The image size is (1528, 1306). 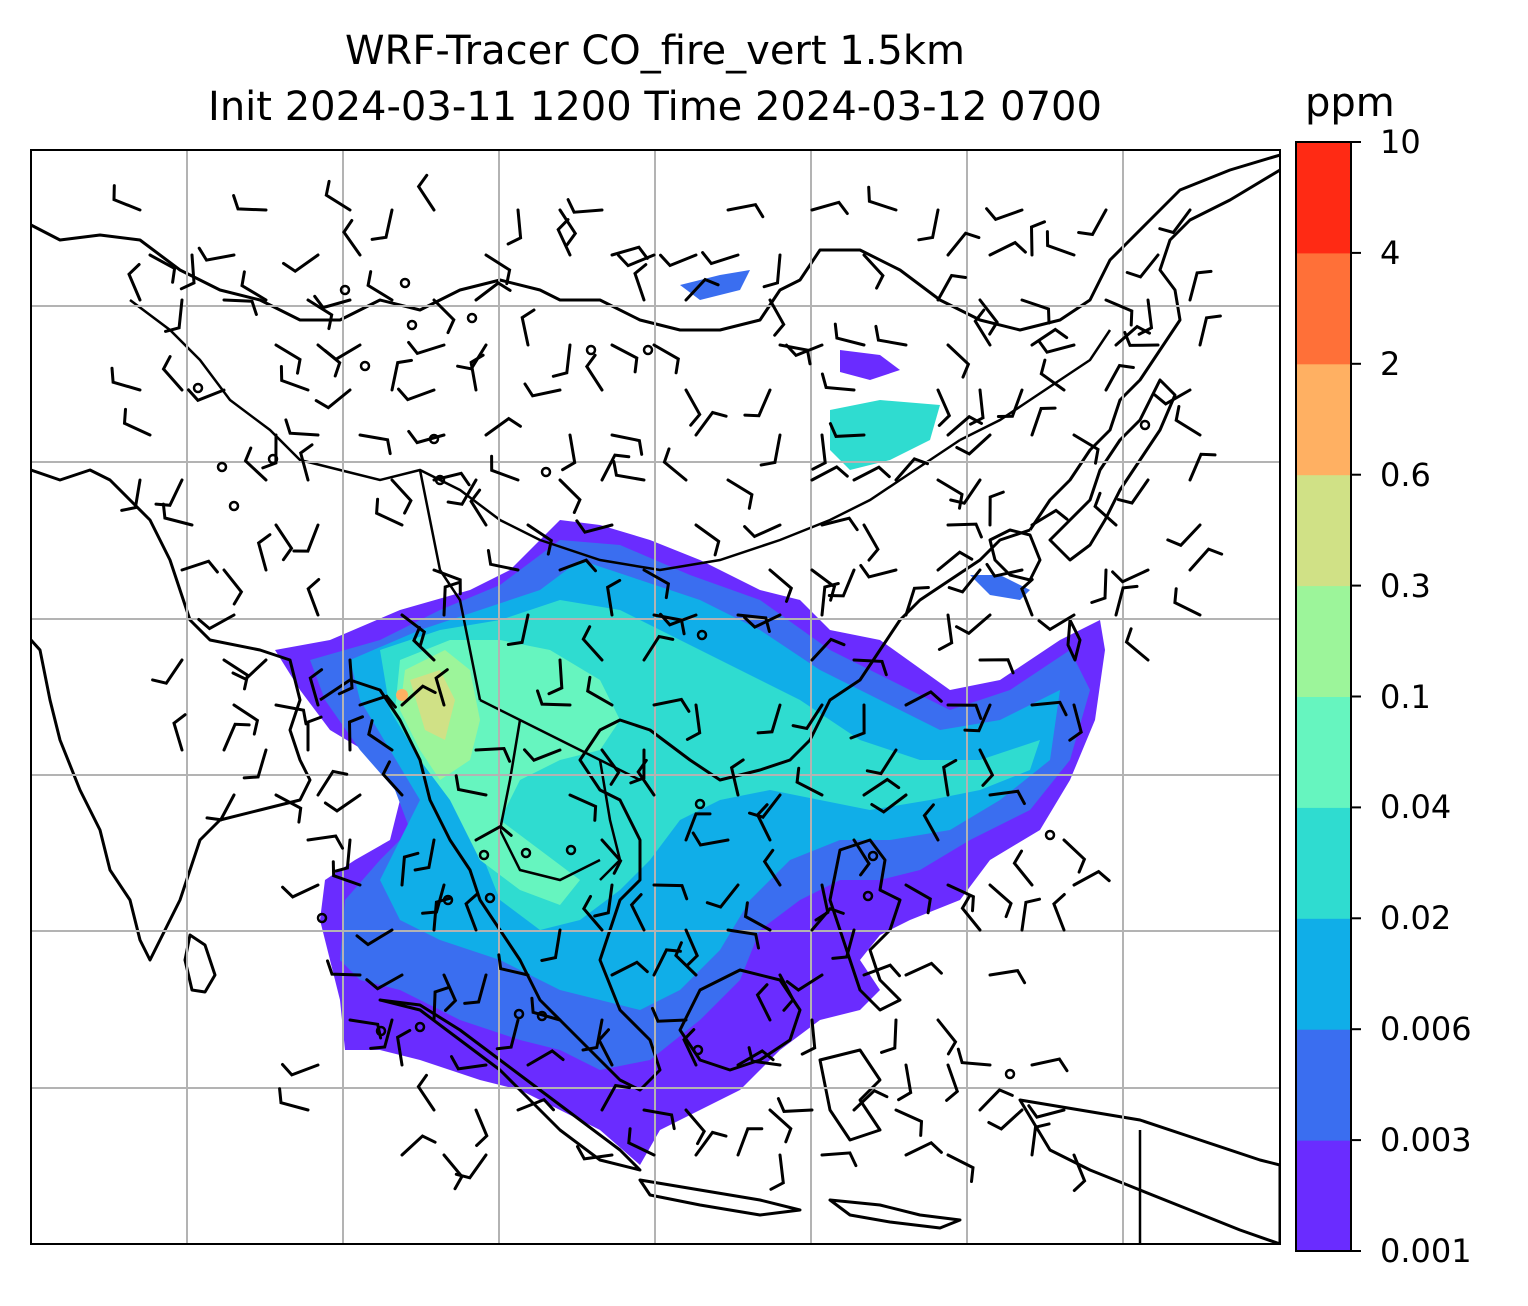 I want to click on plume-north-streaks, so click(x=885, y=435).